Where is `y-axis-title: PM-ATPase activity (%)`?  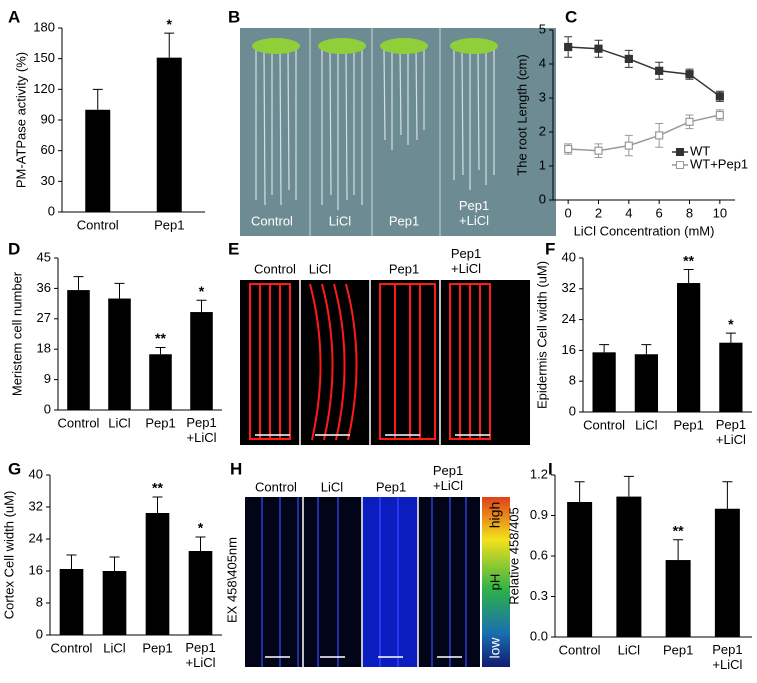
y-axis-title: PM-ATPase activity (%) is located at coordinates (20, 120).